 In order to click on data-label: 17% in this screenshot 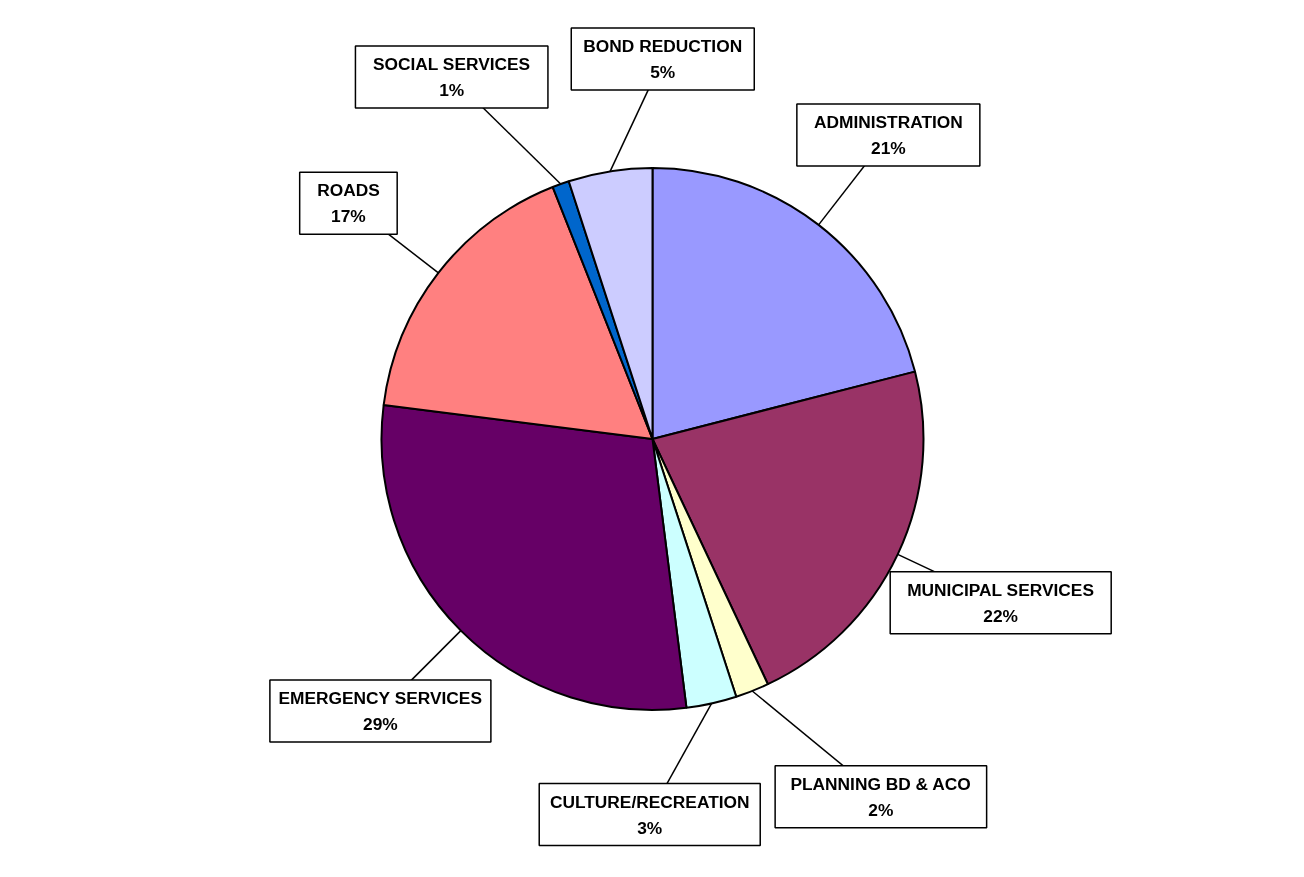, I will do `click(348, 216)`.